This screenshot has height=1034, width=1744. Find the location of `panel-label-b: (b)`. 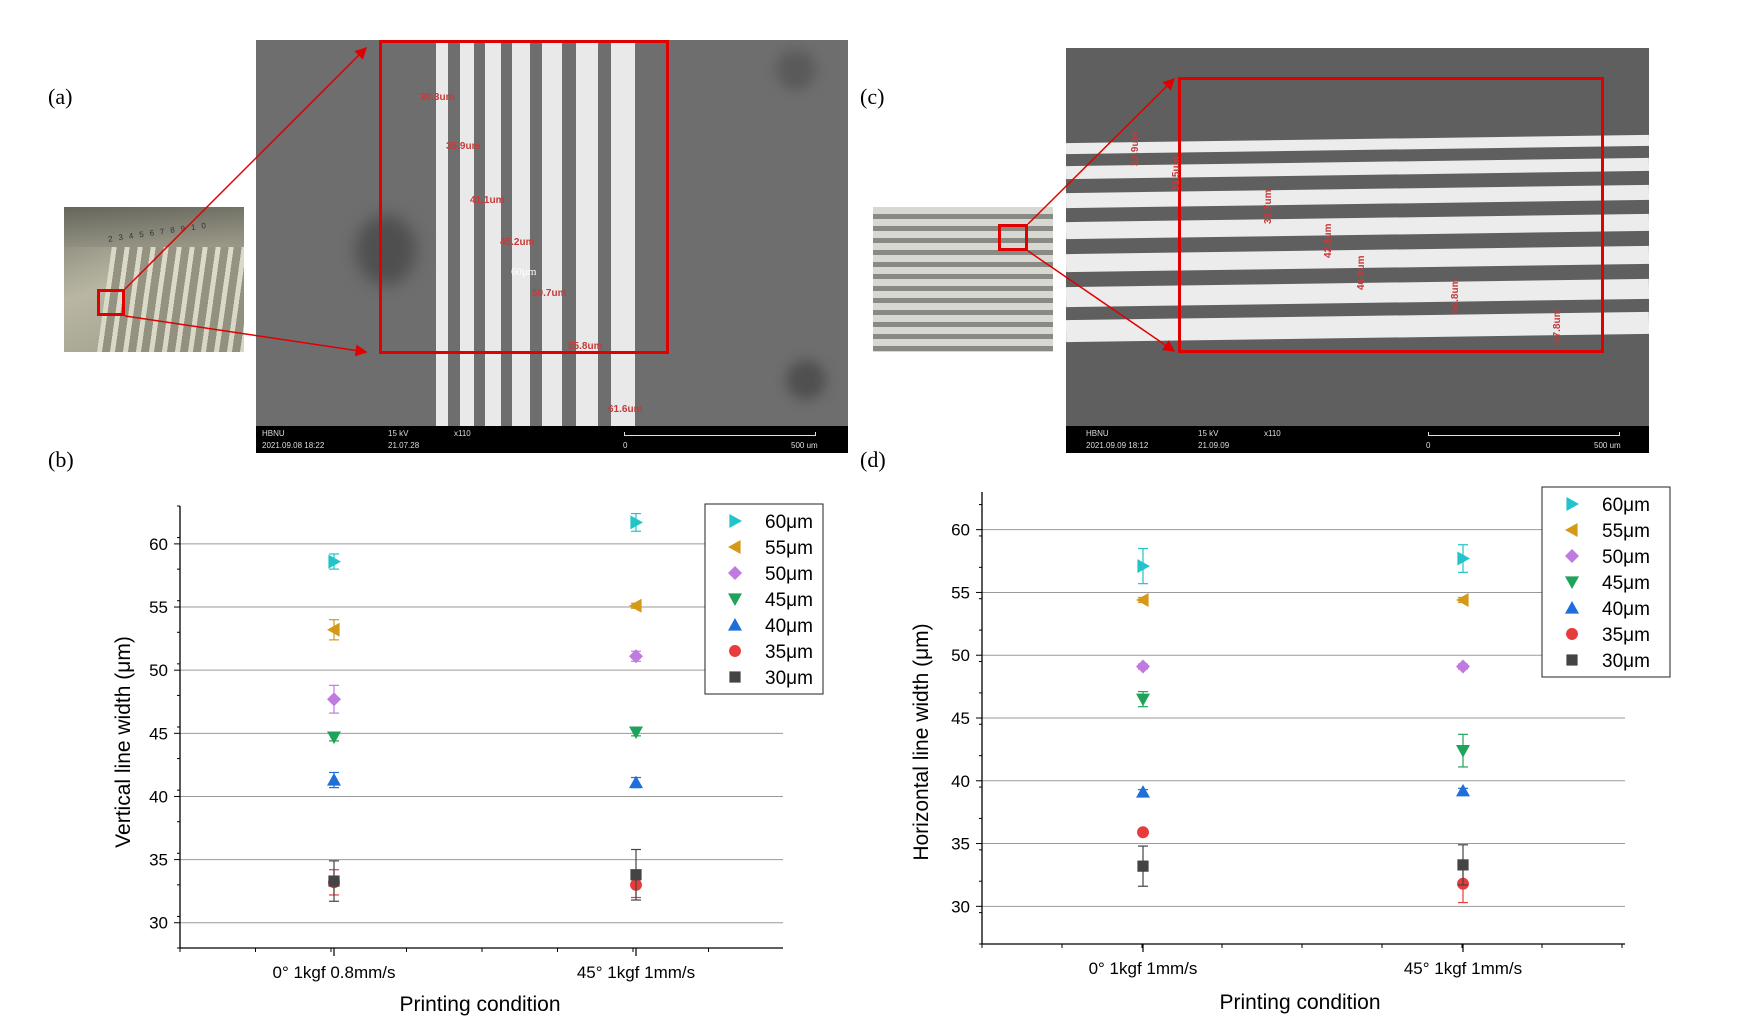

panel-label-b: (b) is located at coordinates (61, 459).